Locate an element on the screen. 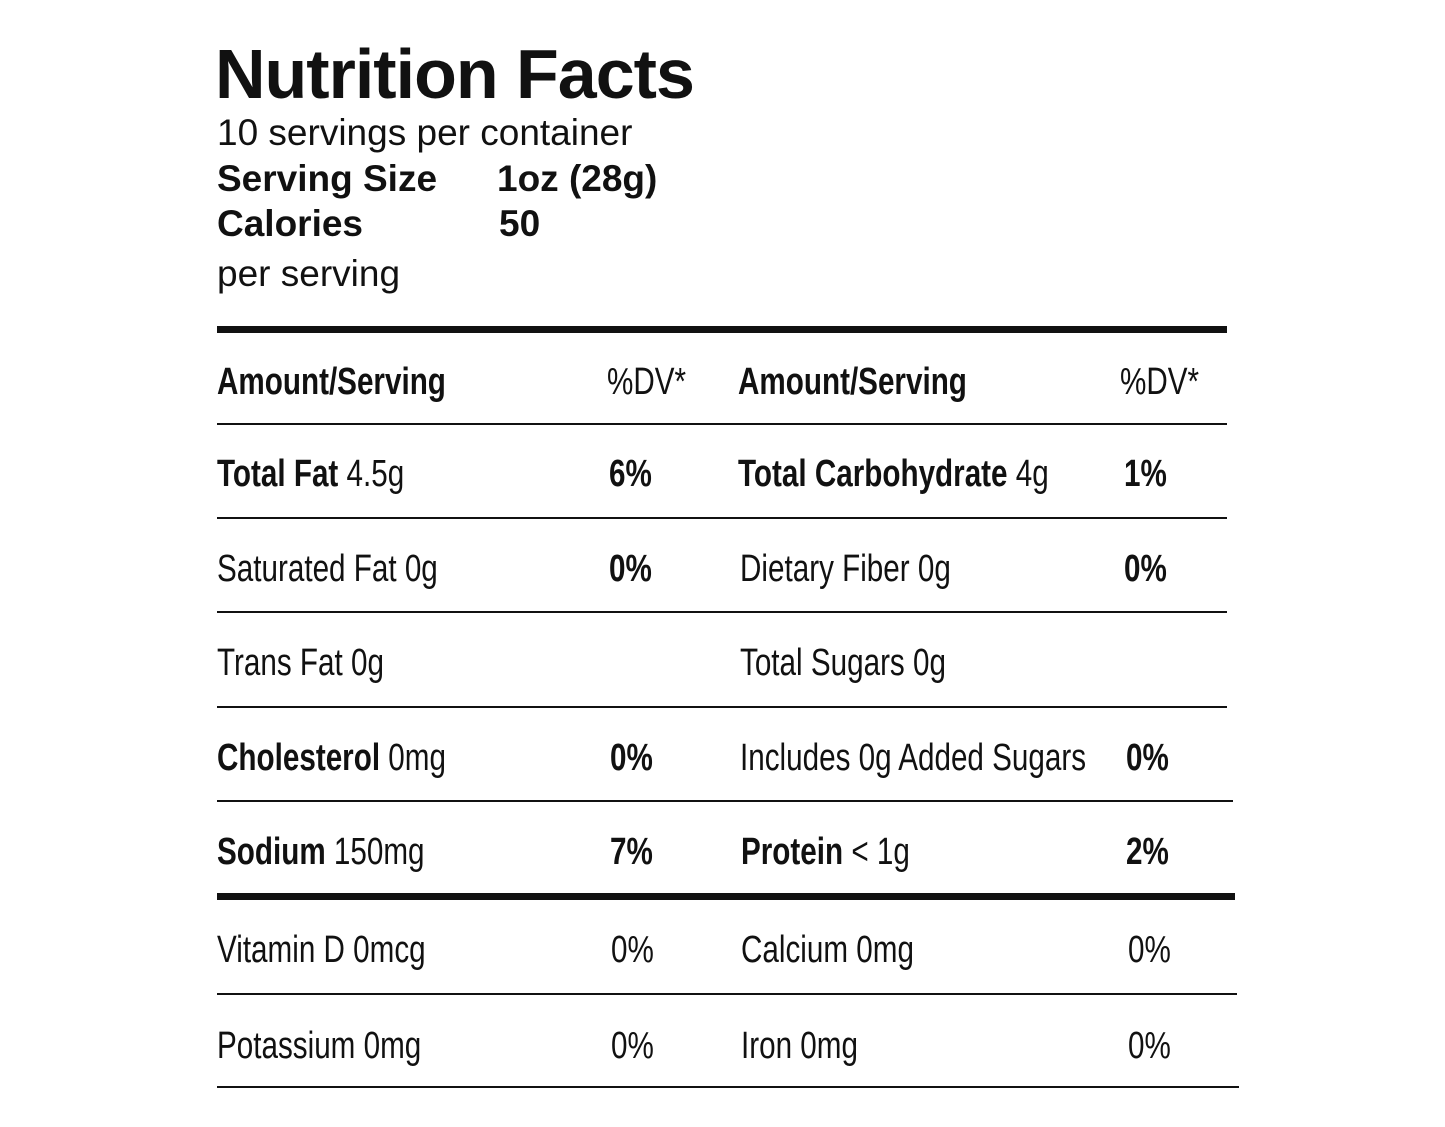 This screenshot has width=1445, height=1127. calcium: Calcium 0mg is located at coordinates (827, 950).